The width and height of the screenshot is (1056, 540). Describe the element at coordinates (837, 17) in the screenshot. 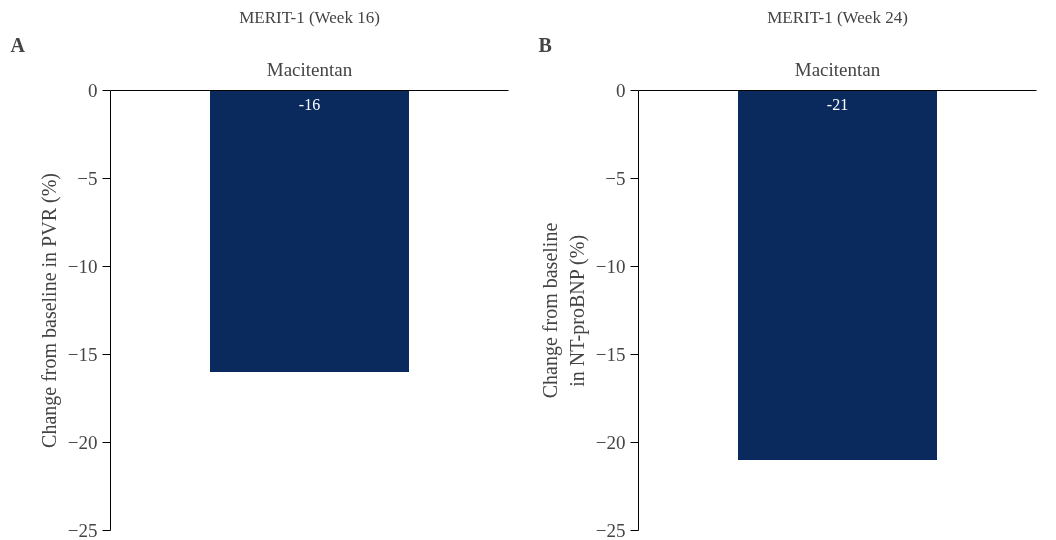

I see `chart-title: MERIT-1 (Week 24)` at that location.